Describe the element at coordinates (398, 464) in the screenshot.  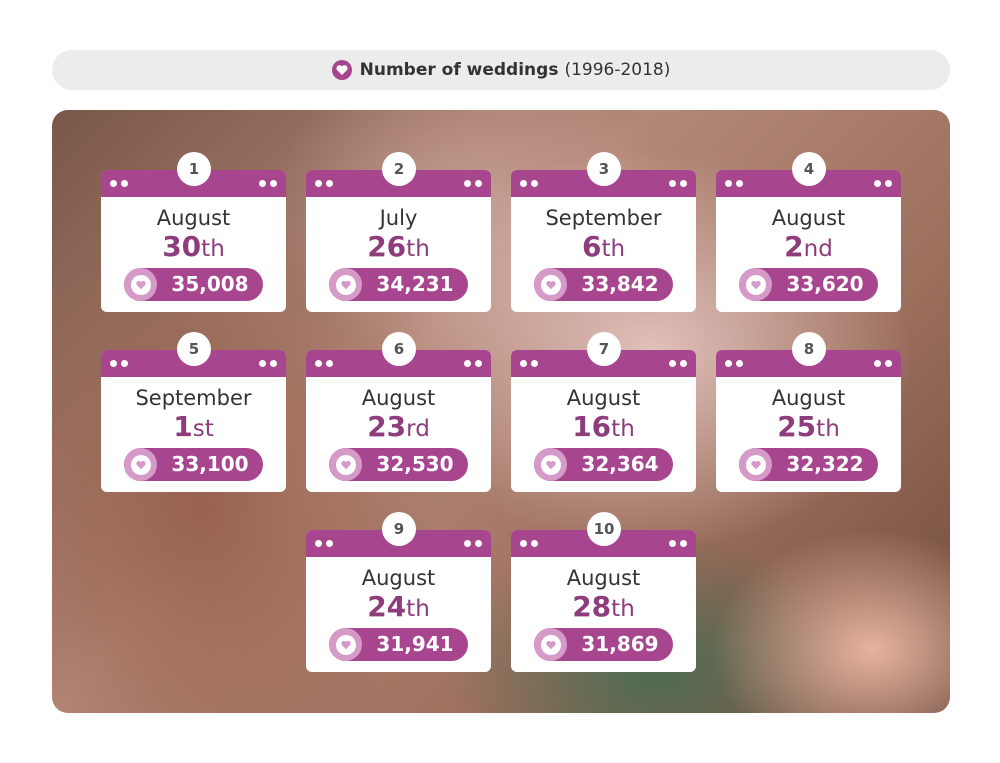
I see `count-pill: 32,530` at that location.